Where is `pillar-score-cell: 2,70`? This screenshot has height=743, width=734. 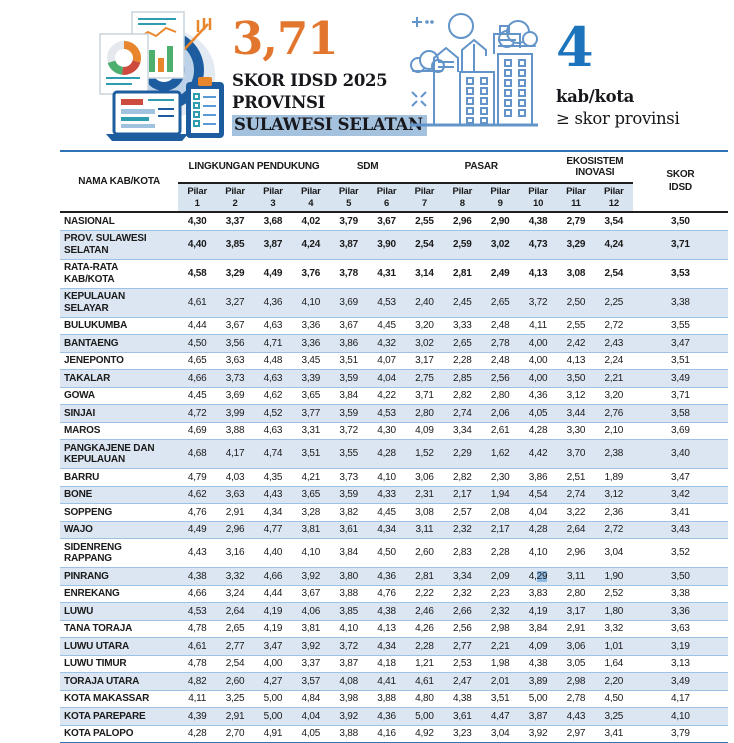
pillar-score-cell: 2,70 is located at coordinates (235, 734).